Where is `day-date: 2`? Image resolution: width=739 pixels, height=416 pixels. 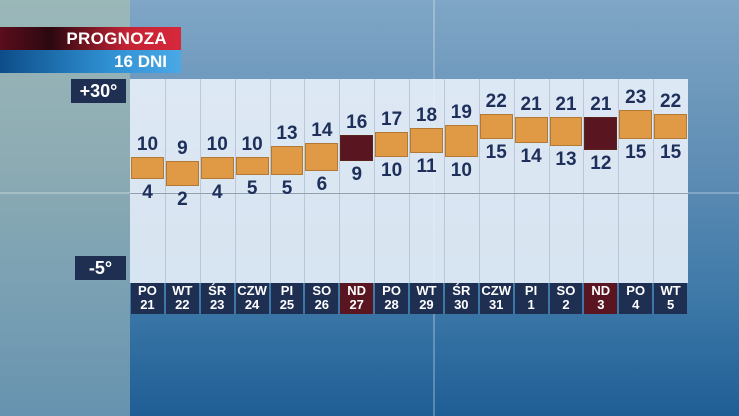
day-date: 2 is located at coordinates (566, 304).